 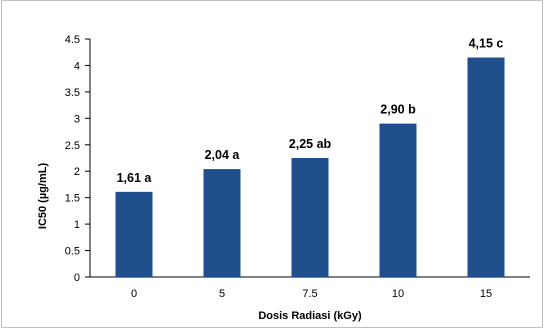 I want to click on y-tick-label: 0, so click(x=77, y=278).